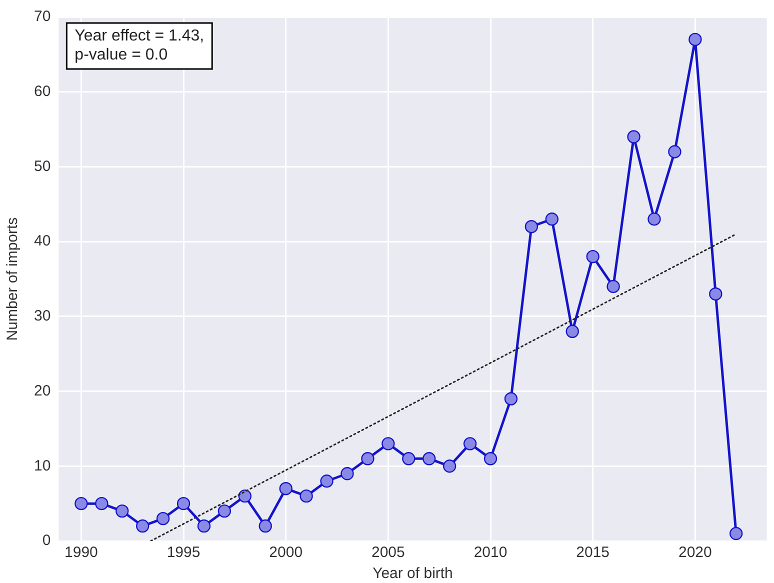 This screenshot has height=583, width=774. I want to click on x-tick-label: 2020, so click(695, 553).